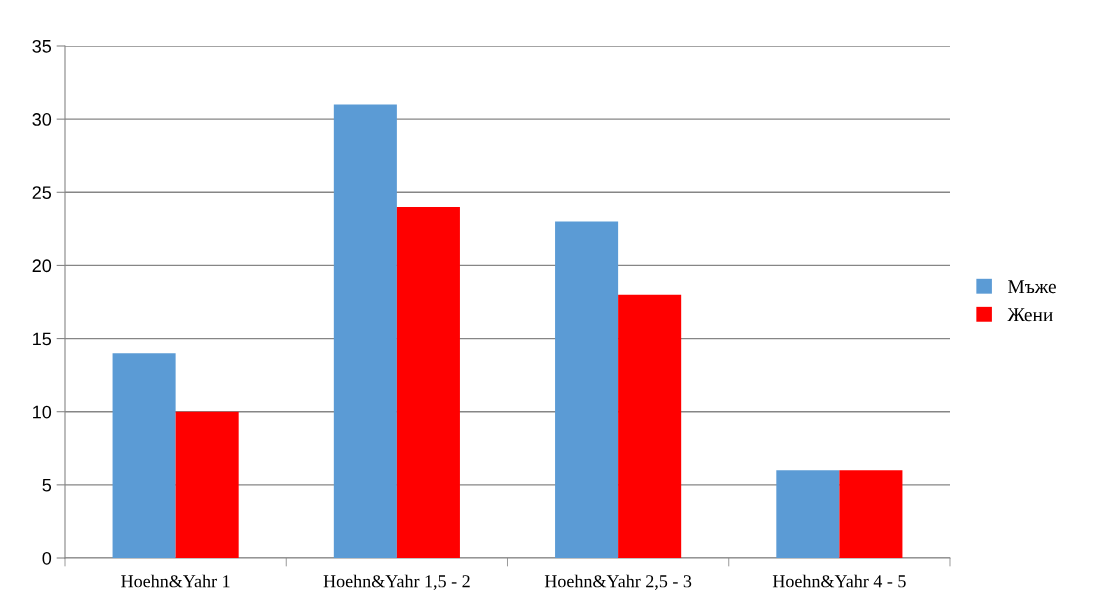  I want to click on y-tick-label: 35, so click(42, 46).